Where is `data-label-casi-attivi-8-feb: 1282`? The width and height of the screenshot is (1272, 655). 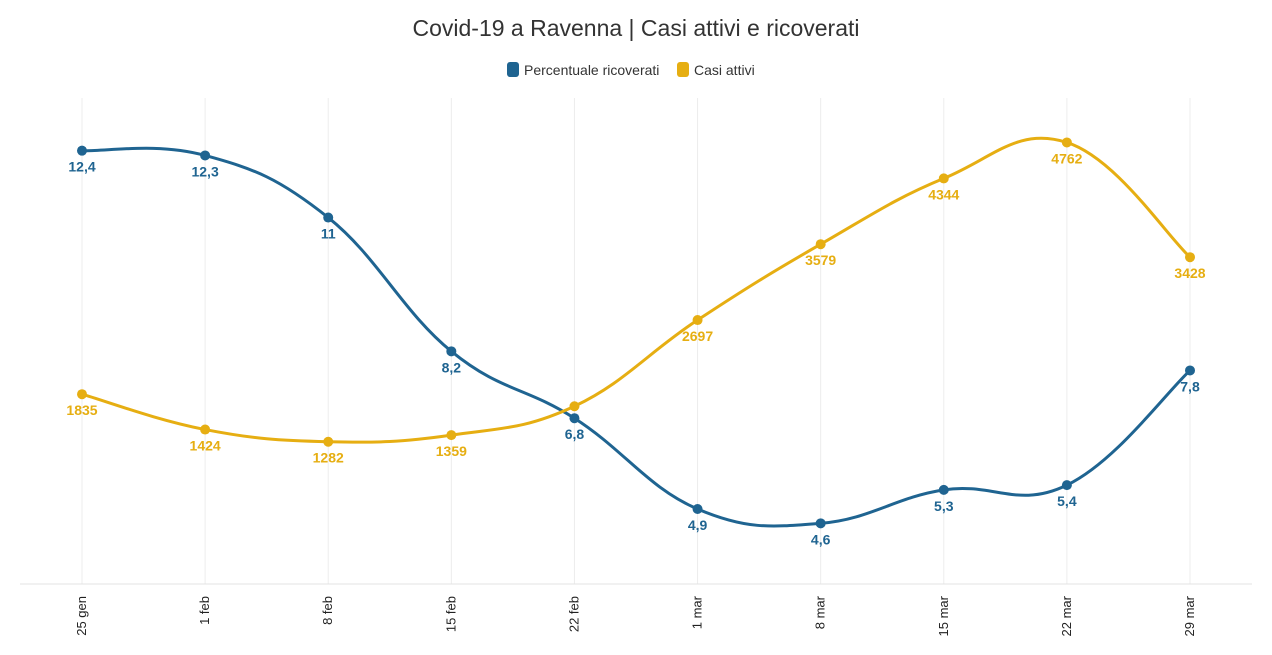
data-label-casi-attivi-8-feb: 1282 is located at coordinates (328, 458).